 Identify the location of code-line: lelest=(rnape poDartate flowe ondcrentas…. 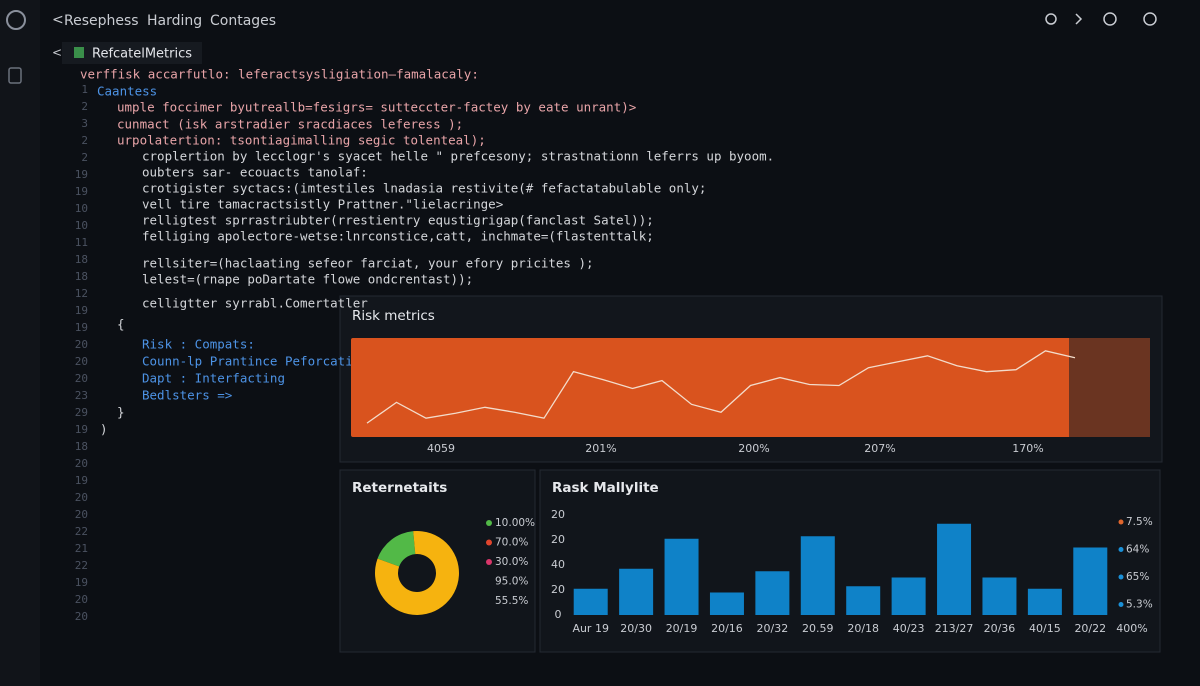
(307, 279).